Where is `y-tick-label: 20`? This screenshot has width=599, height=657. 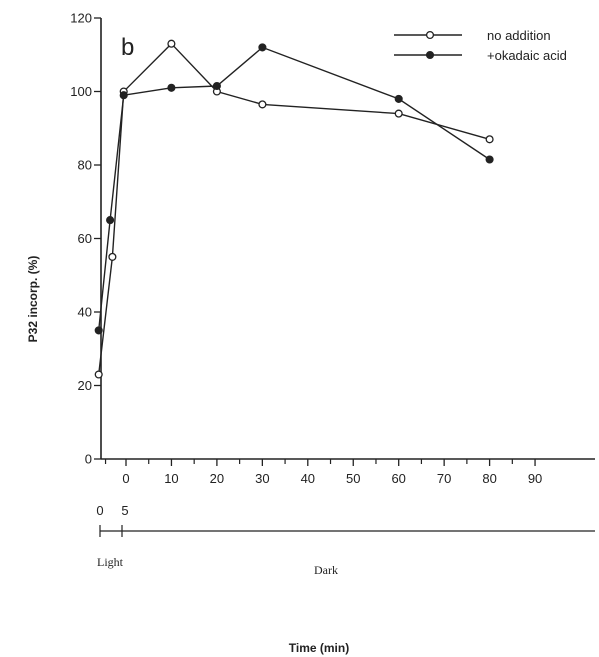
y-tick-label: 20 is located at coordinates (85, 385).